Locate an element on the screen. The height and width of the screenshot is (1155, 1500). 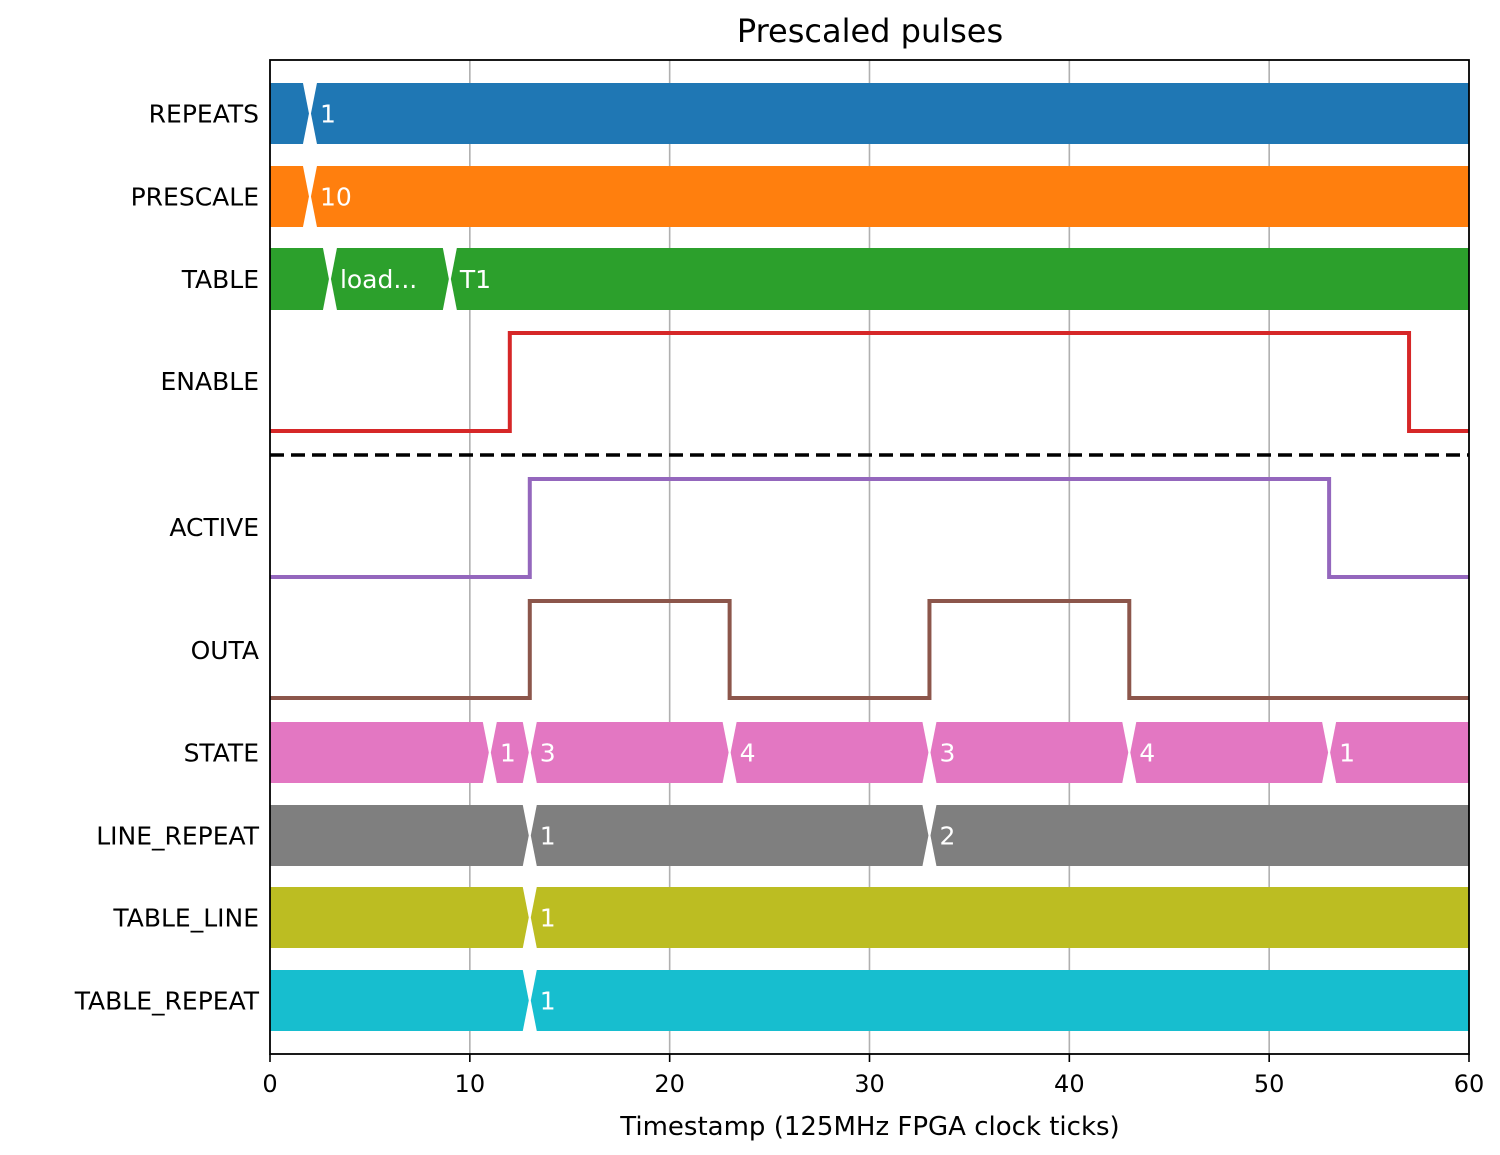
x-tick-label: 10 is located at coordinates (470, 1084).